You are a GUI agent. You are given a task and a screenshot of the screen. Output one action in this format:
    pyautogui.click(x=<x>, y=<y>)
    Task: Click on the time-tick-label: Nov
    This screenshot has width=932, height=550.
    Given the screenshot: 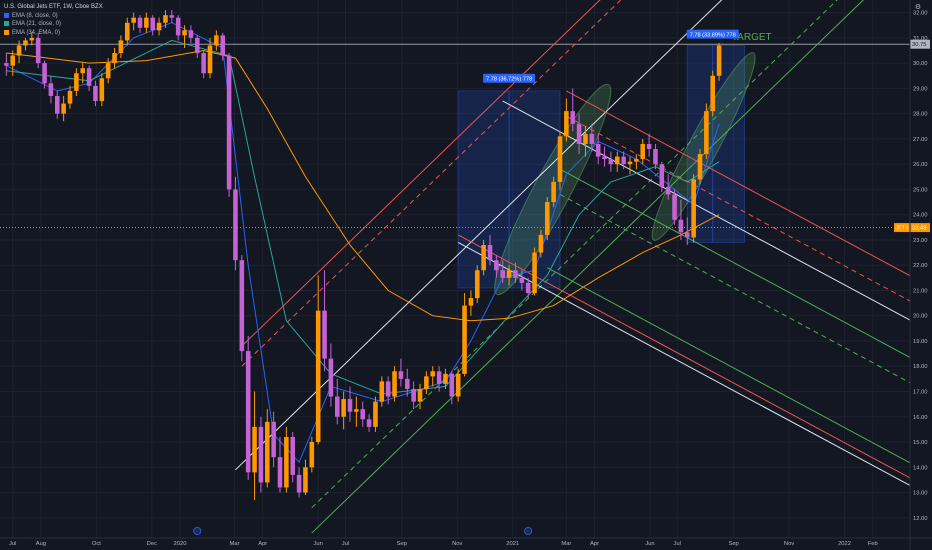 What is the action you would take?
    pyautogui.click(x=789, y=544)
    